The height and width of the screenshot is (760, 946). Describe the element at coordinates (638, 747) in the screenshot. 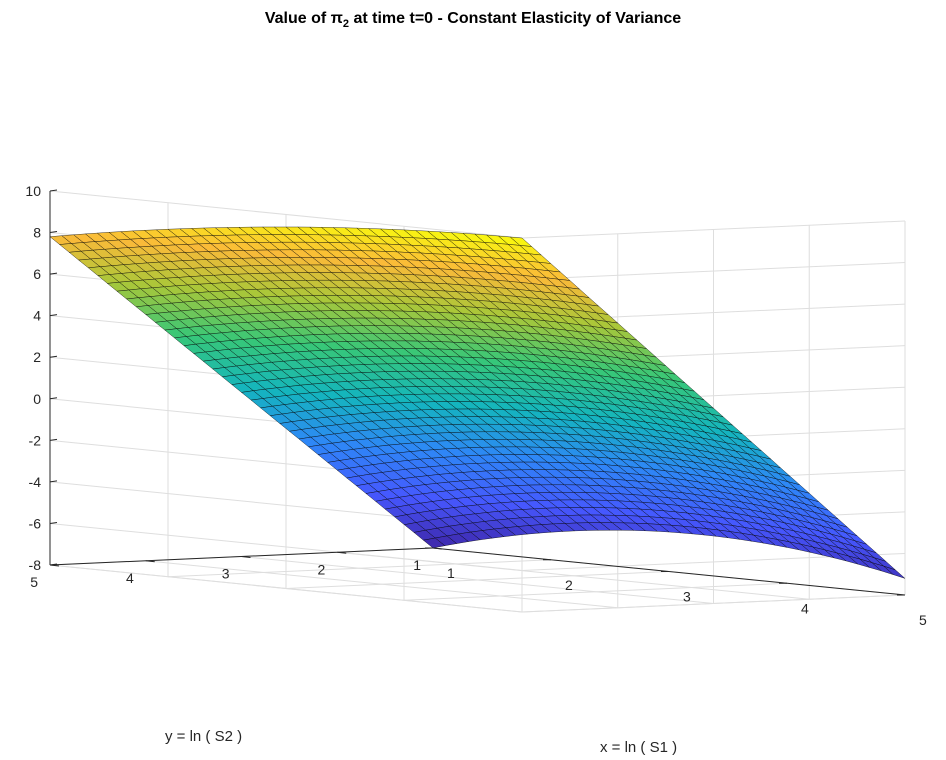

I see `x-axis-label: x = ln ( S1 )` at that location.